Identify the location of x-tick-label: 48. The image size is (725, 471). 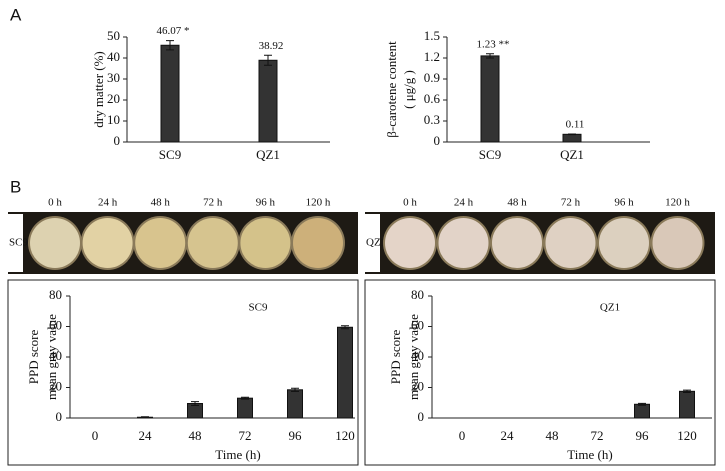
(552, 435).